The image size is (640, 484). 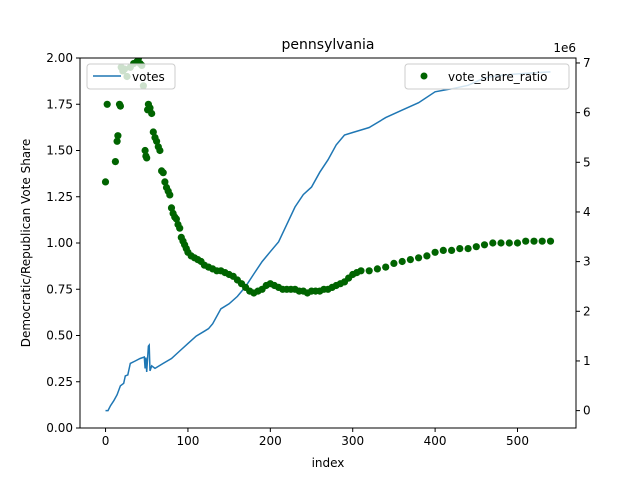 I want to click on y-left-tick-label-7: 1.75, so click(x=59, y=104).